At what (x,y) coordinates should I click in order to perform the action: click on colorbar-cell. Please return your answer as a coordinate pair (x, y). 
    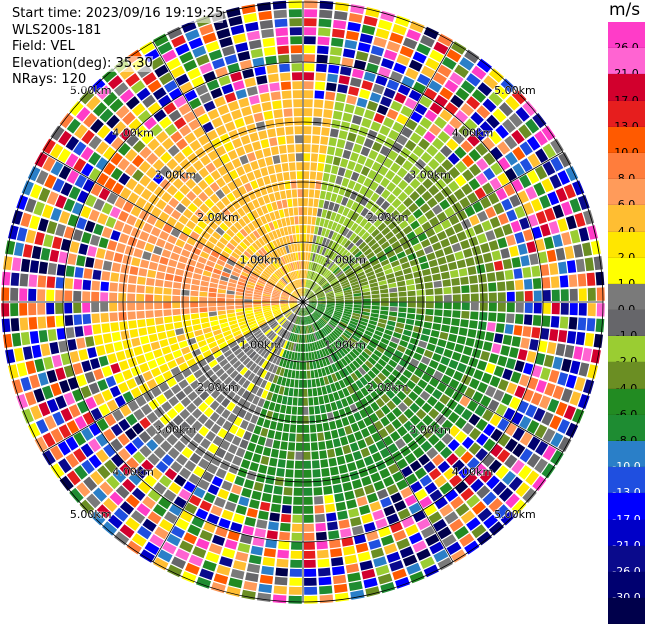
    Looking at the image, I should click on (626, 611).